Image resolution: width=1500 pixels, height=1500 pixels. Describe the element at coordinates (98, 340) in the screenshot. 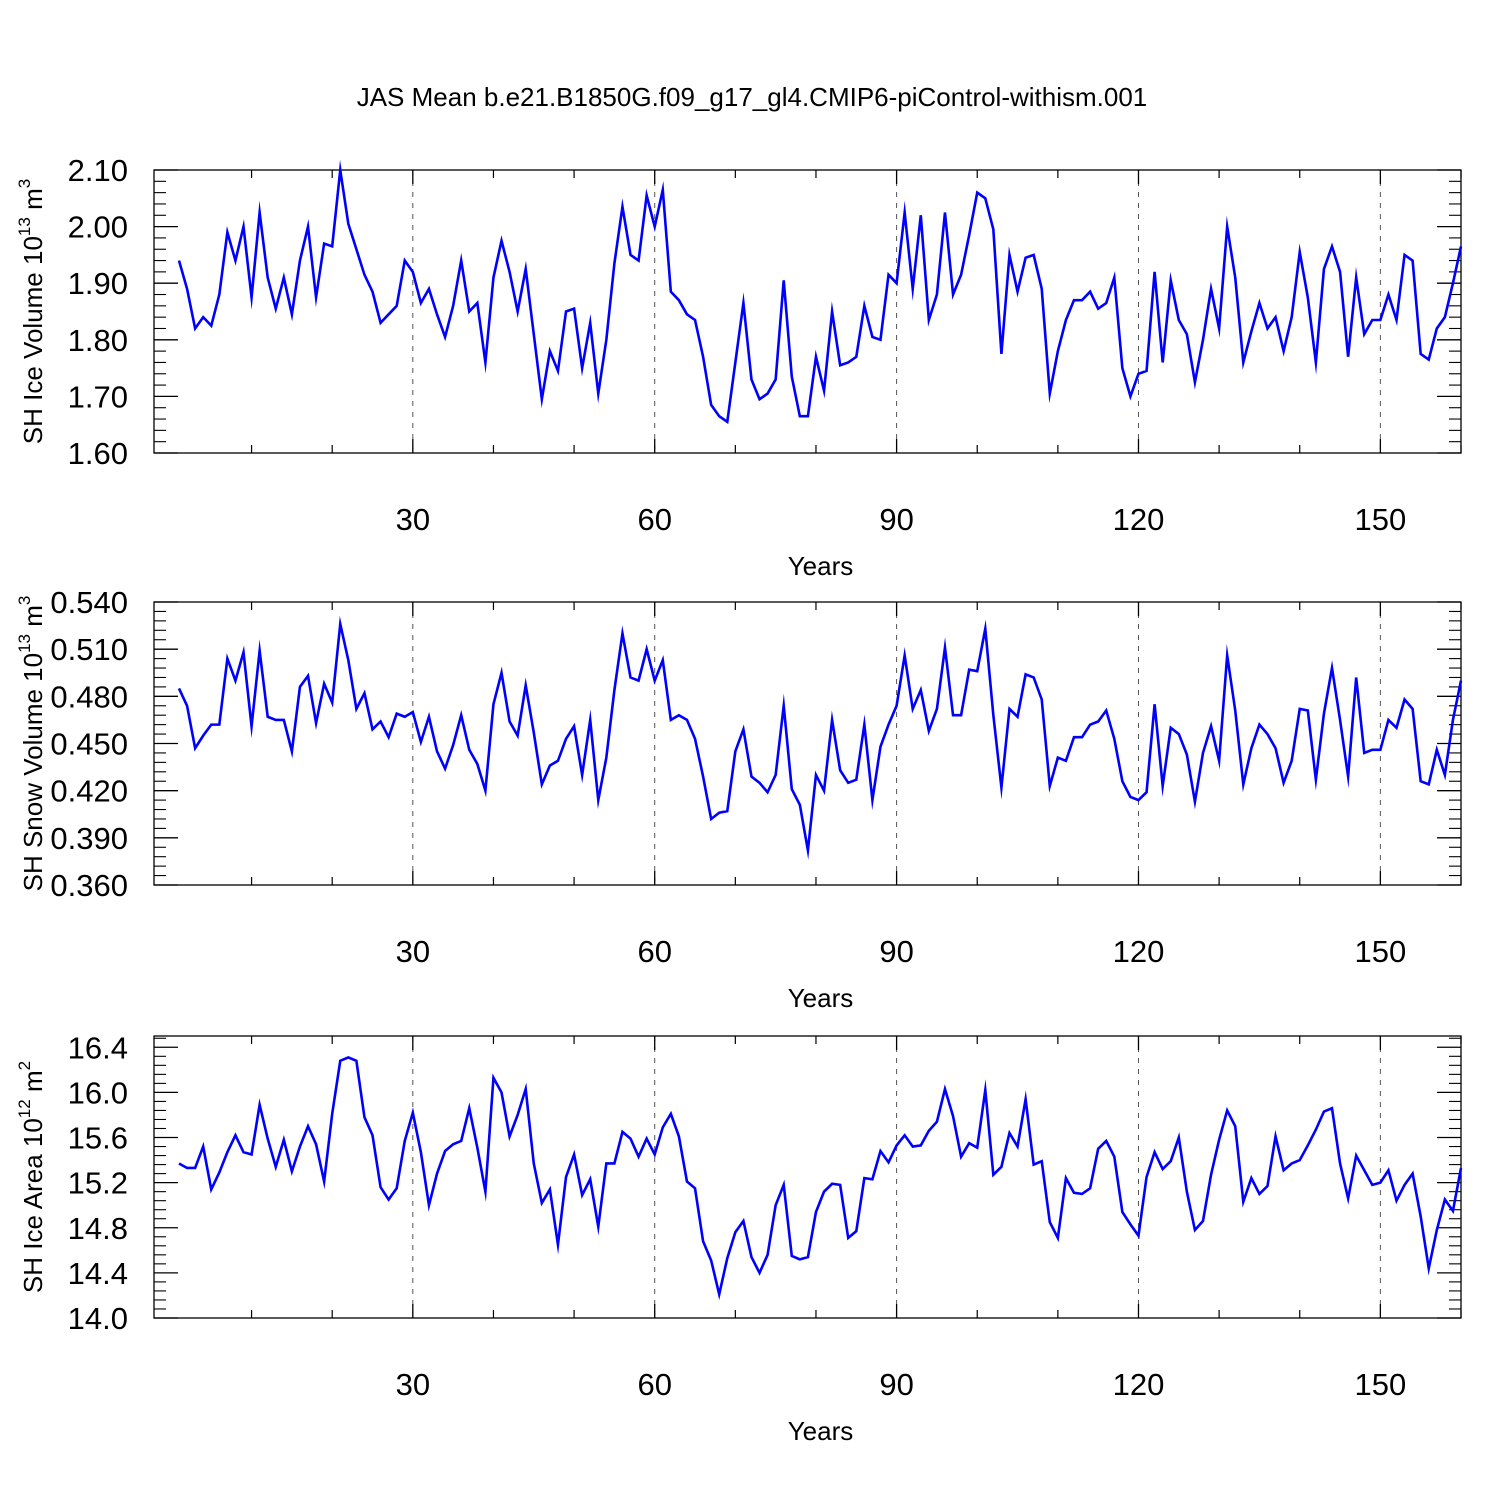

I see `y-tick-label: 1.80` at that location.